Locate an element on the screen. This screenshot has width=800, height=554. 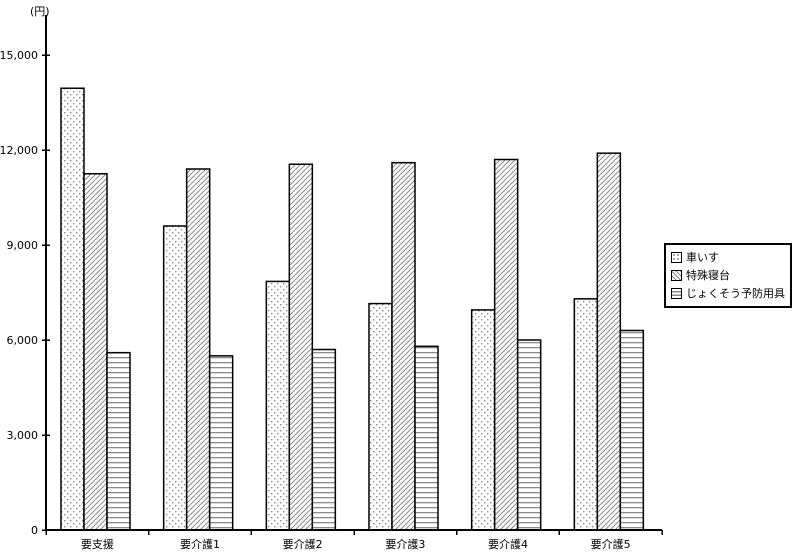
bar-horizontal-要介護3 is located at coordinates (426, 438).